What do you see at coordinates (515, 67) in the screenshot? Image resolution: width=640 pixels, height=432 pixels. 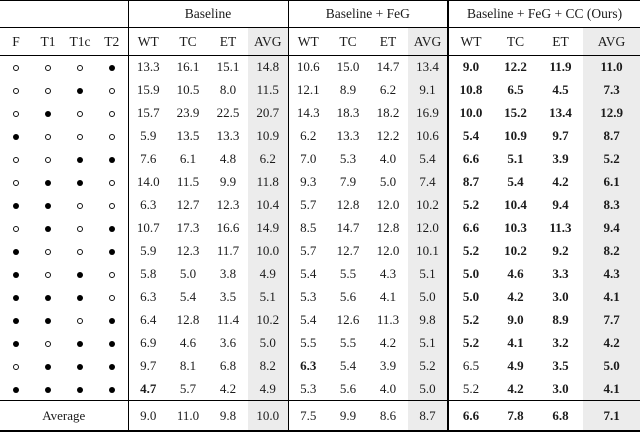 I see `value-cell: 12.2` at bounding box center [515, 67].